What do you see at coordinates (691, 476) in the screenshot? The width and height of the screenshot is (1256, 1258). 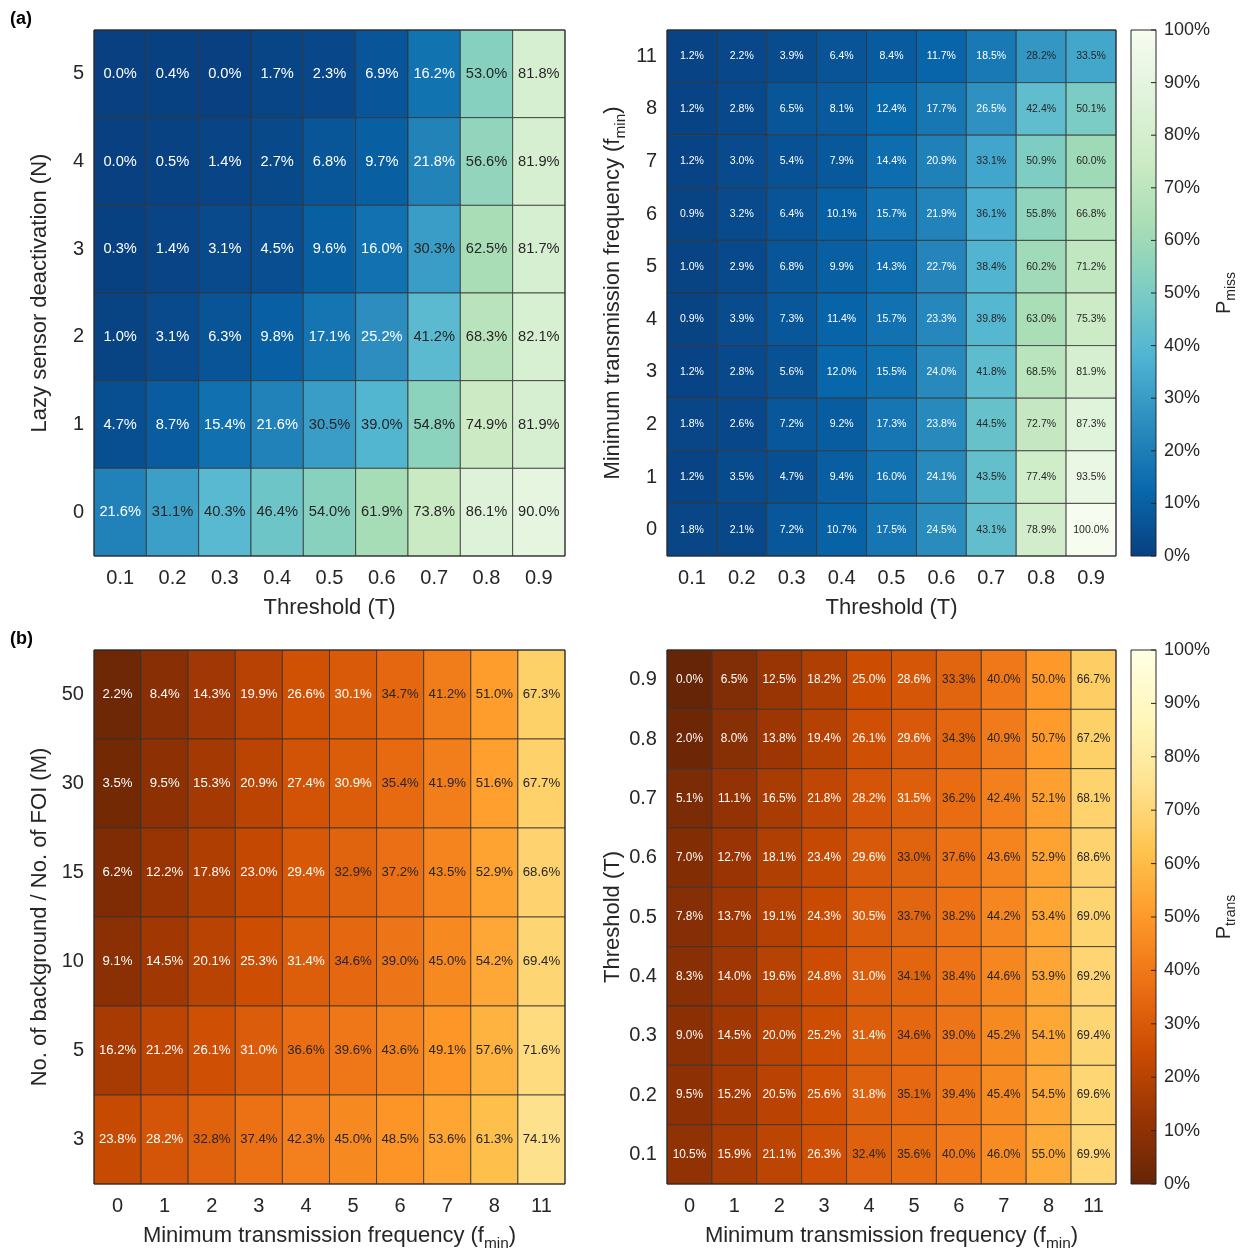 I see `data-label: 1.2%` at bounding box center [691, 476].